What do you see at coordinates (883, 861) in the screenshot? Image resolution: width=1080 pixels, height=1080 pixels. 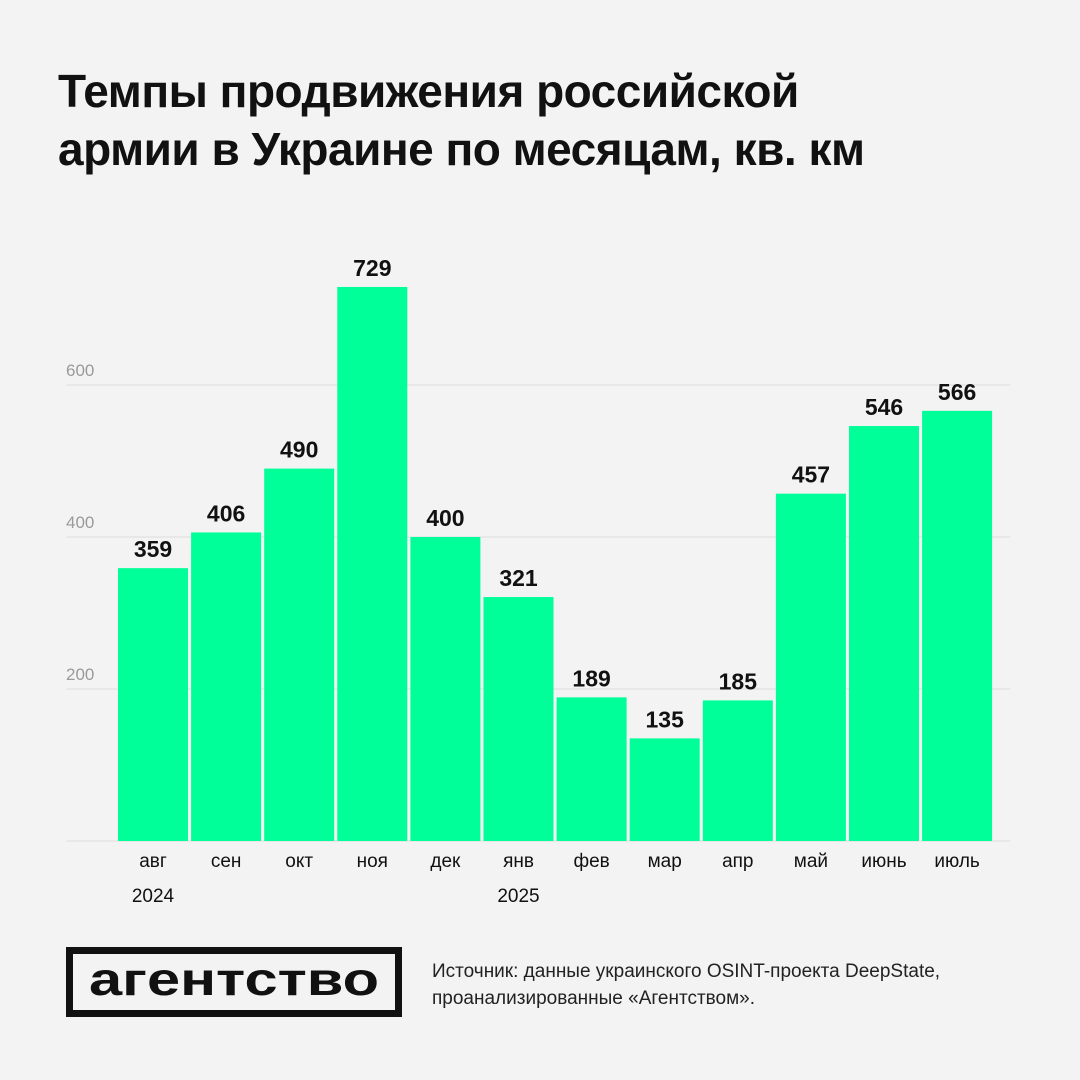 I see `x-tick-label: июнь` at bounding box center [883, 861].